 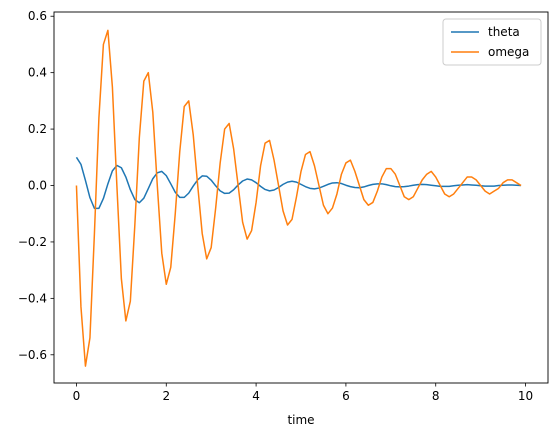 I want to click on x-tick-label: 0, so click(x=77, y=396).